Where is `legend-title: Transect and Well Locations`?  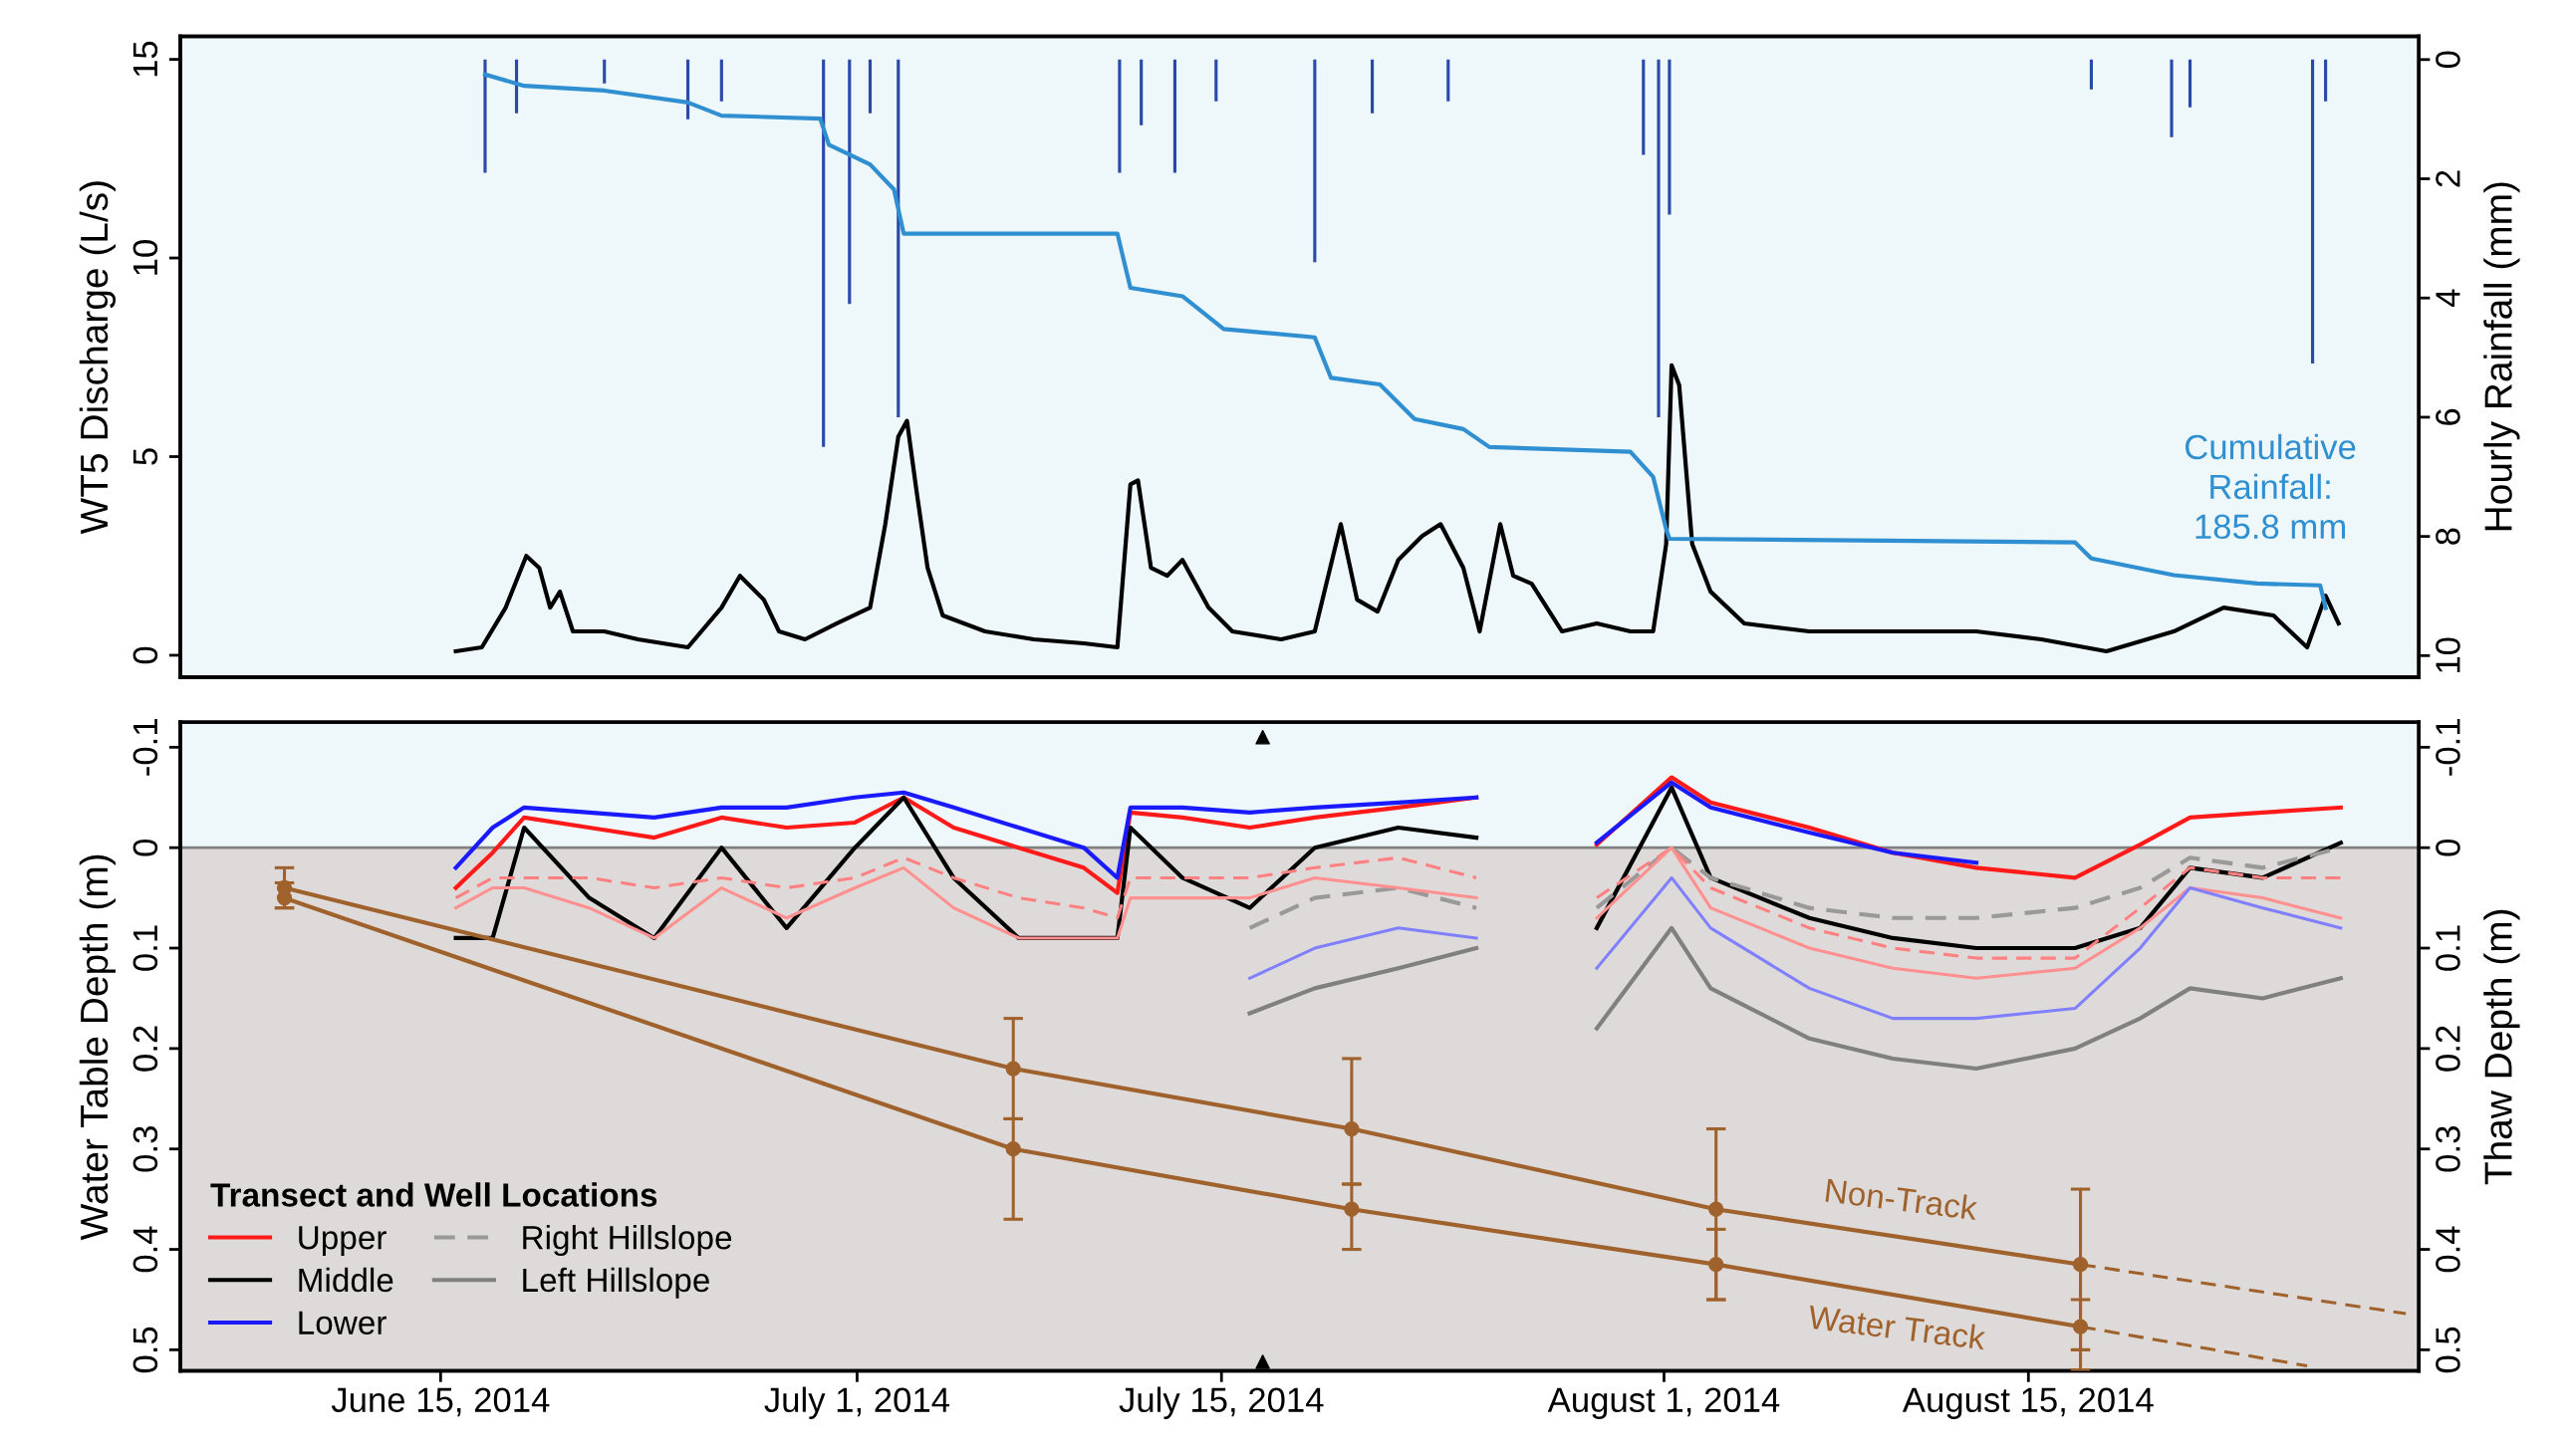 legend-title: Transect and Well Locations is located at coordinates (433, 1194).